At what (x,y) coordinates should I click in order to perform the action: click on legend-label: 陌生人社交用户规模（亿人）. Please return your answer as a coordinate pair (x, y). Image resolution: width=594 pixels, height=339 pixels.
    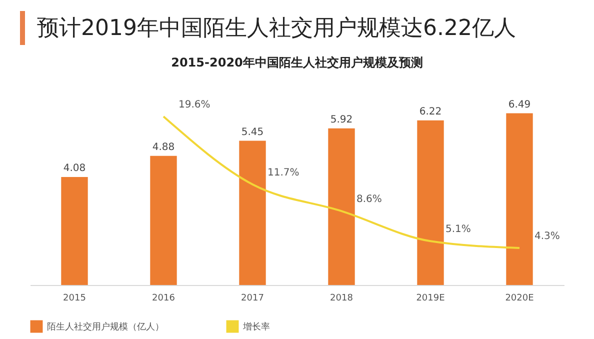
    Looking at the image, I should click on (105, 327).